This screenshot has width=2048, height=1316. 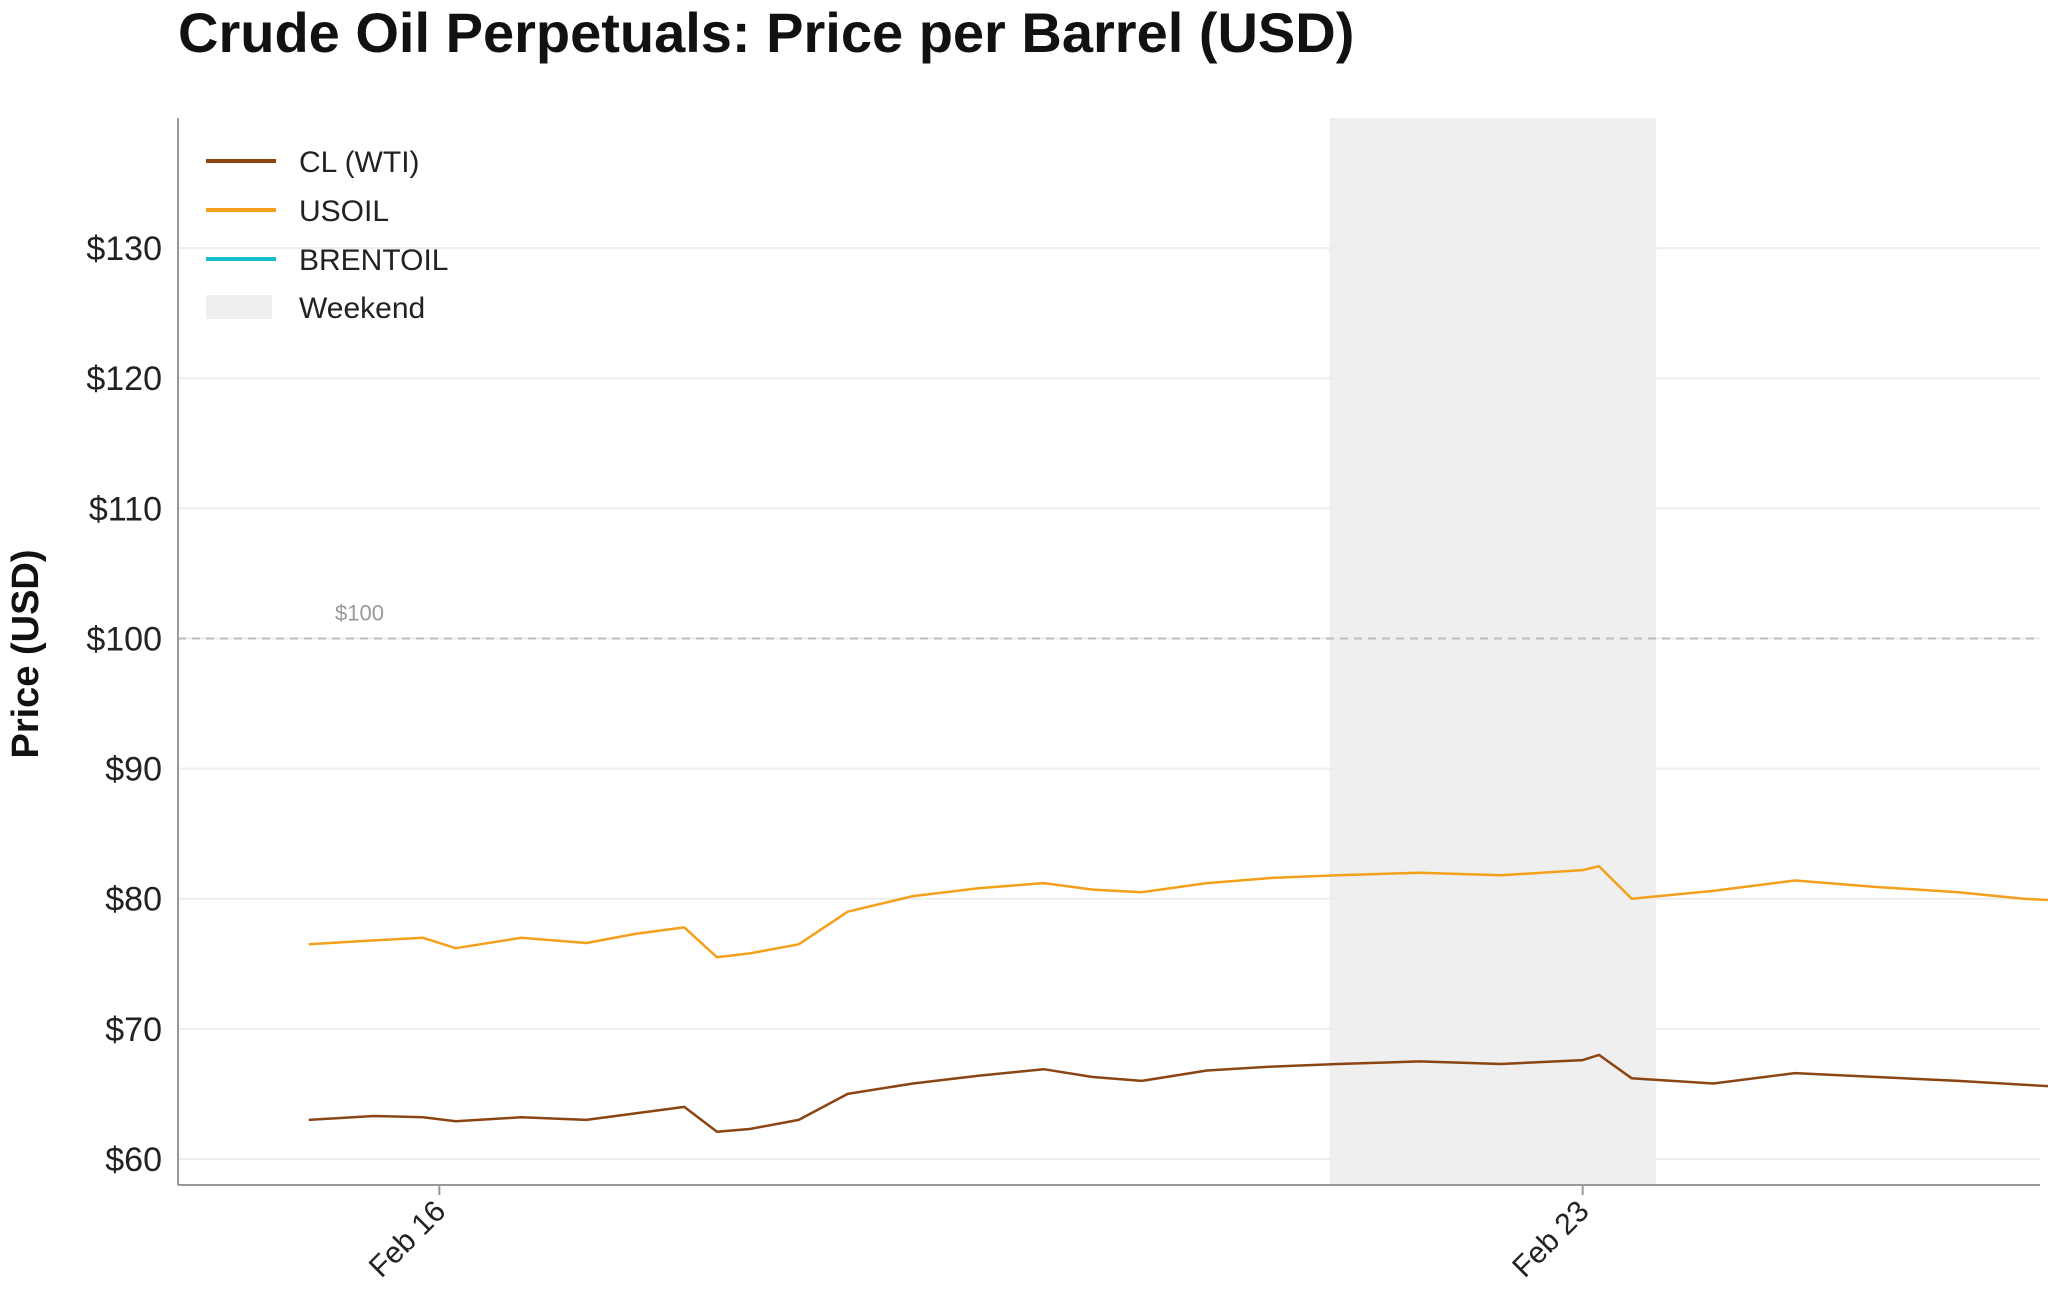 I want to click on y-tick-label-80: $80, so click(x=133, y=900).